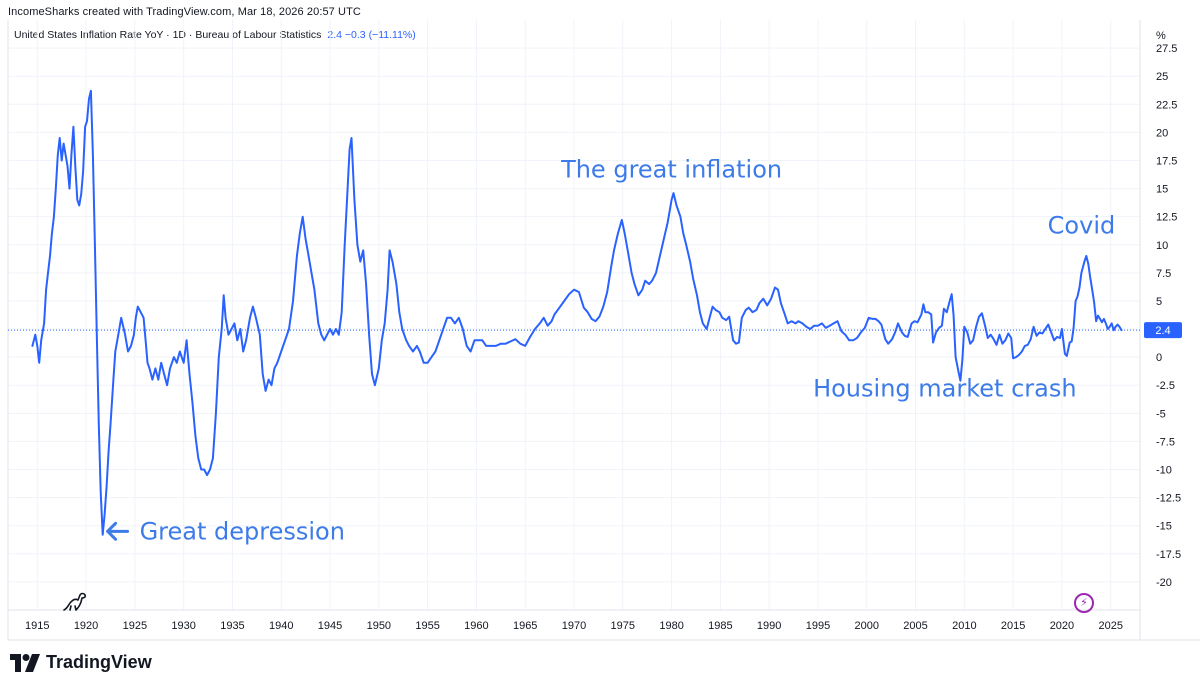  Describe the element at coordinates (183, 626) in the screenshot. I see `x-tick-label: 1930` at that location.